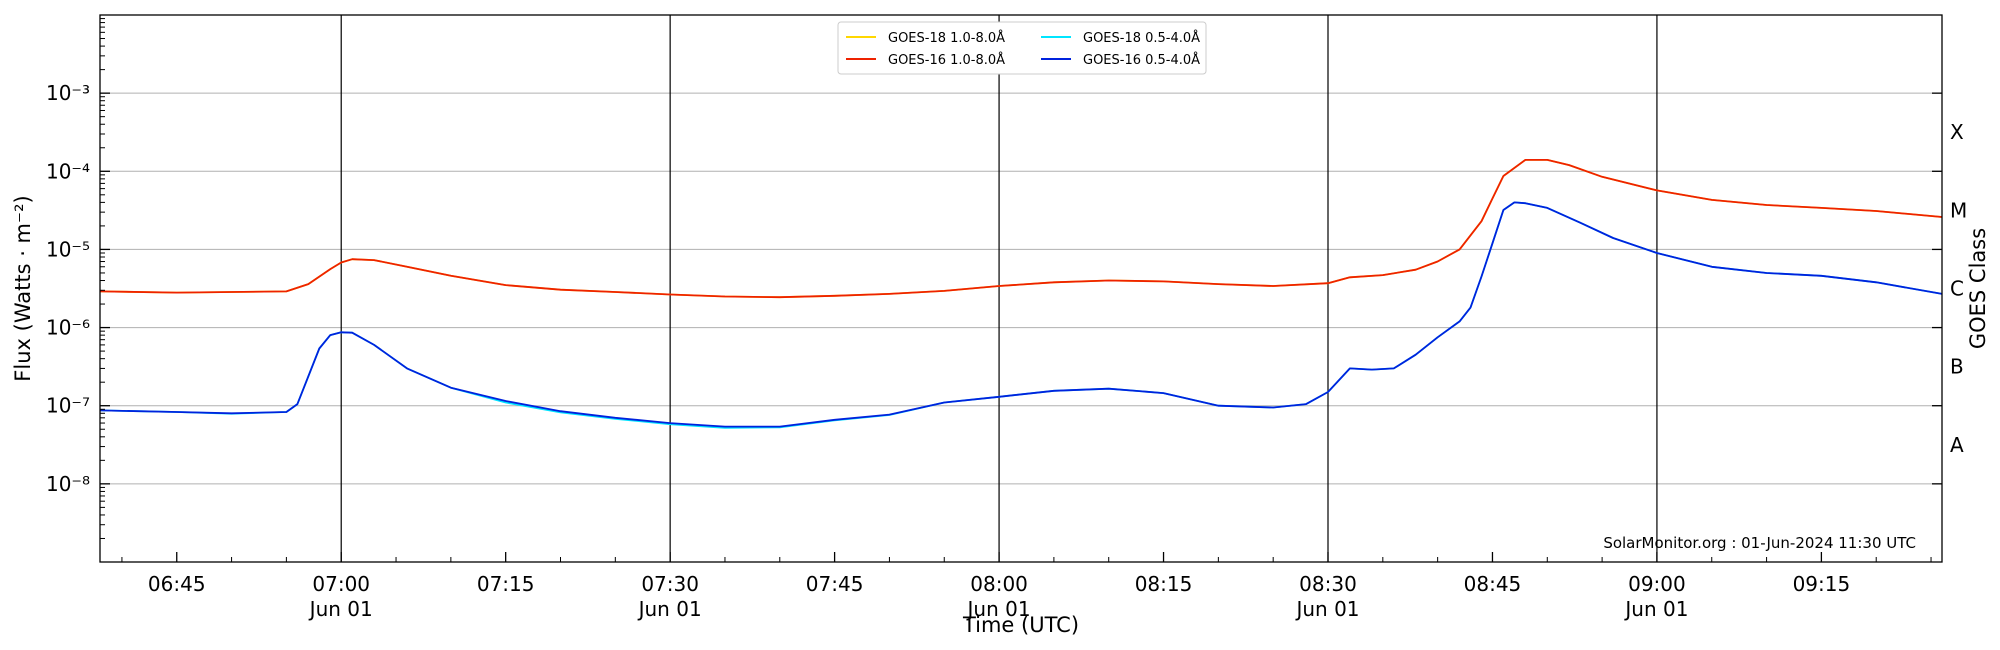 The height and width of the screenshot is (650, 2000). Describe the element at coordinates (177, 584) in the screenshot. I see `x-tick-label: 06:45` at that location.